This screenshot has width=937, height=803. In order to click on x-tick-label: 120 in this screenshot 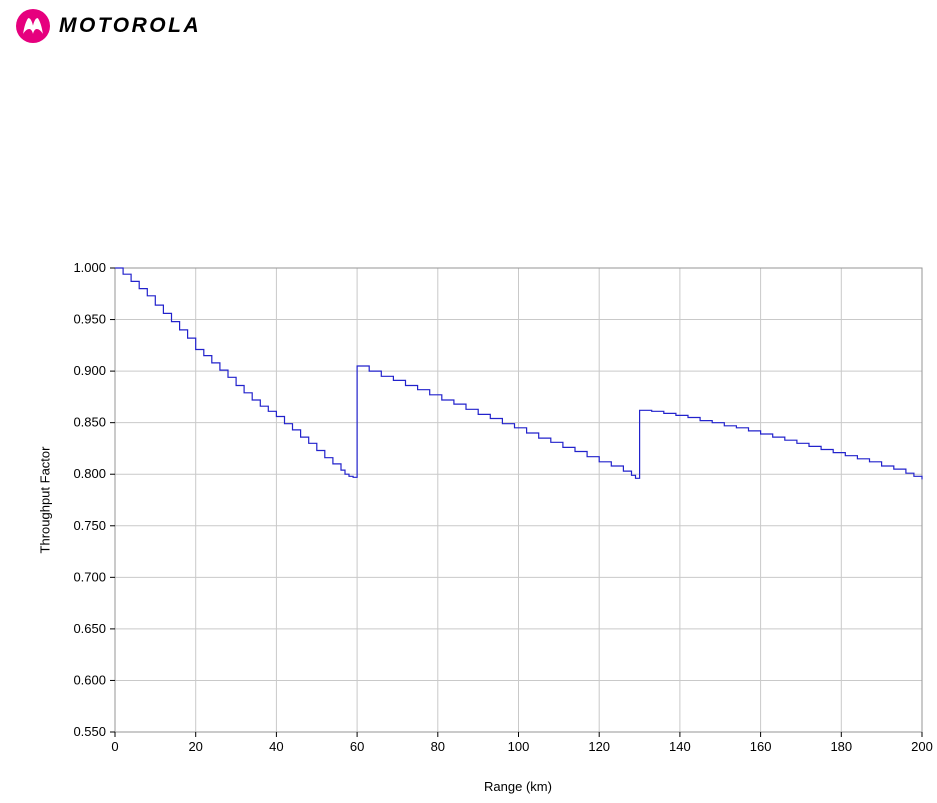, I will do `click(599, 746)`.